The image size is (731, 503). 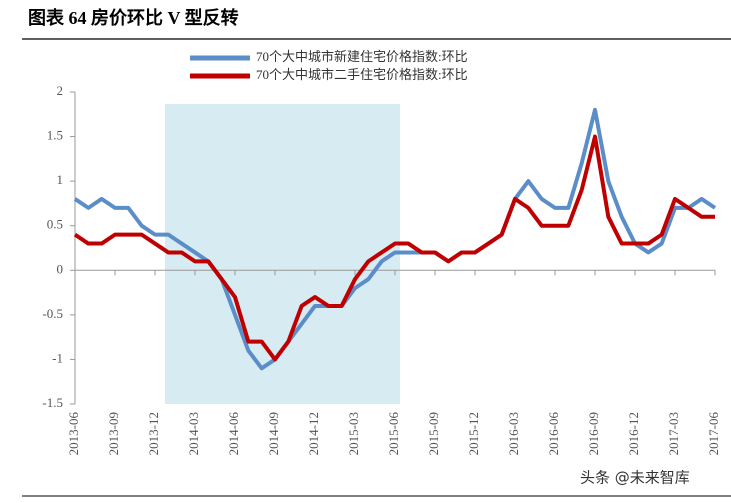 I want to click on x-tick-label: 2015-06, so click(x=393, y=434).